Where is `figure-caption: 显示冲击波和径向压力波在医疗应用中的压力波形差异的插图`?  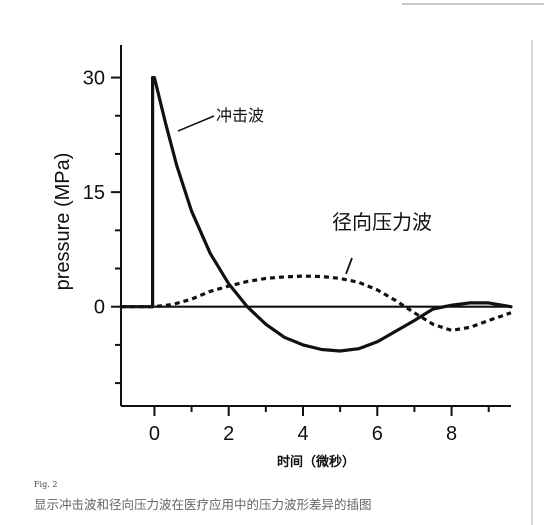
figure-caption: 显示冲击波和径向压力波在医疗应用中的压力波形差异的插图 is located at coordinates (203, 504).